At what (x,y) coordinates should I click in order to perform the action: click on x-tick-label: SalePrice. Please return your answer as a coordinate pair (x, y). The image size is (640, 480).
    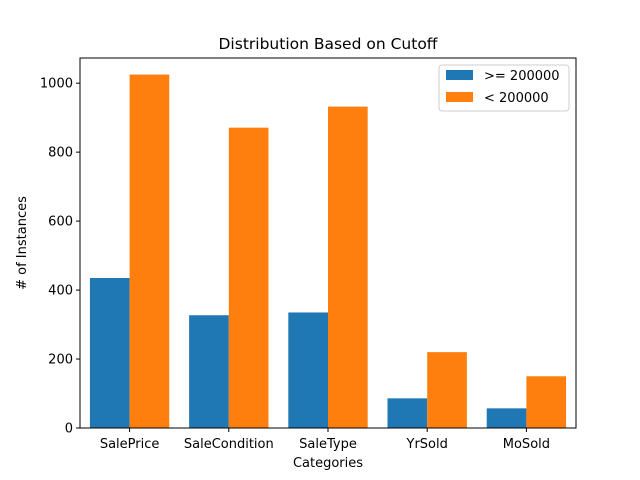
    Looking at the image, I should click on (130, 444).